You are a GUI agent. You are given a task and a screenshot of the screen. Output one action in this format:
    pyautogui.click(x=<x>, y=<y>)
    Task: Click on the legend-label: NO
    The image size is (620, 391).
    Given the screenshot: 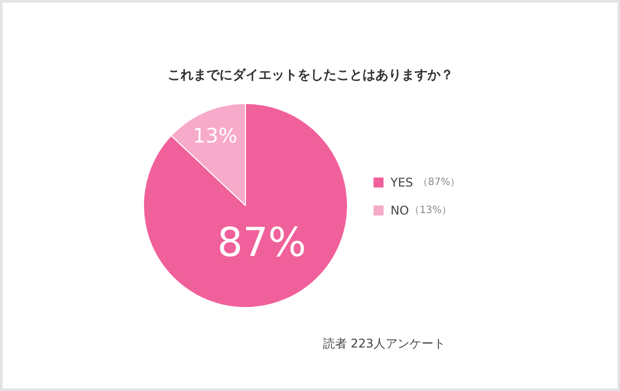 What is the action you would take?
    pyautogui.click(x=399, y=211)
    